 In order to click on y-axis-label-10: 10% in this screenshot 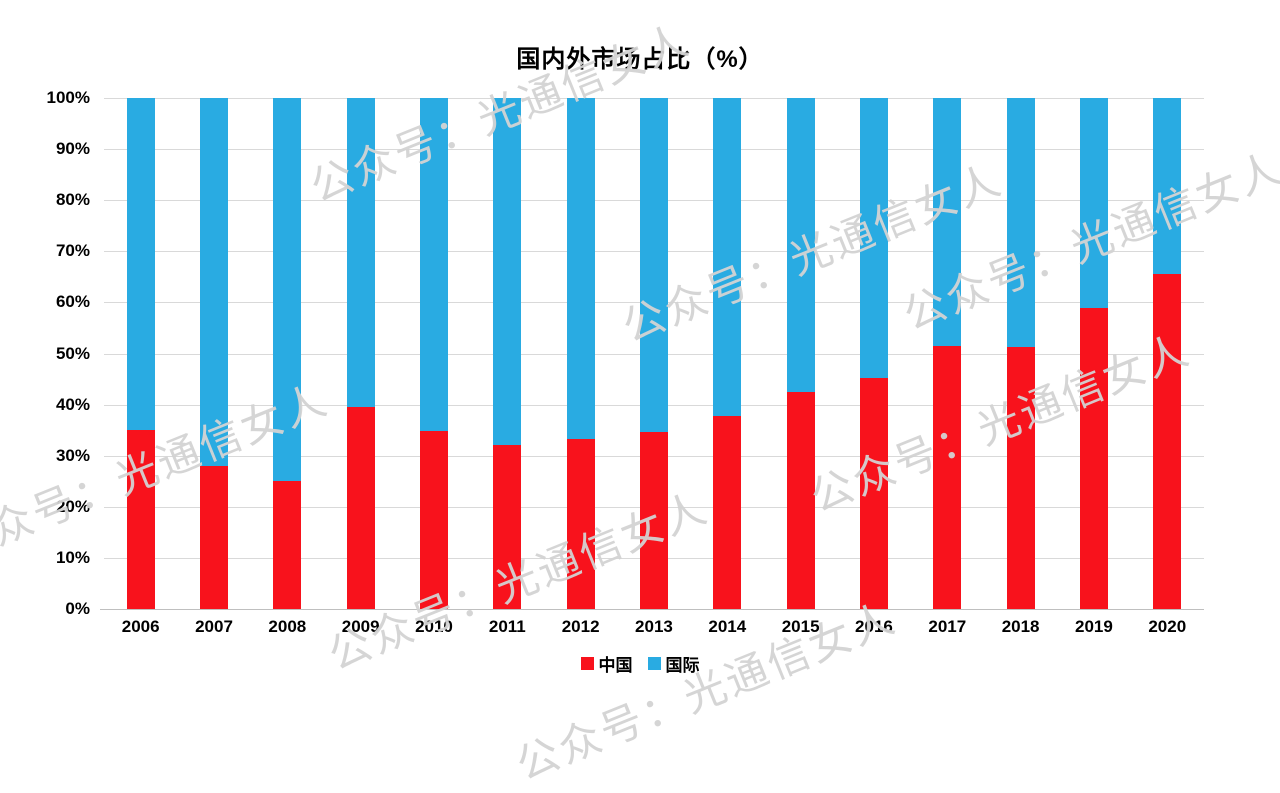, I will do `click(72, 557)`.